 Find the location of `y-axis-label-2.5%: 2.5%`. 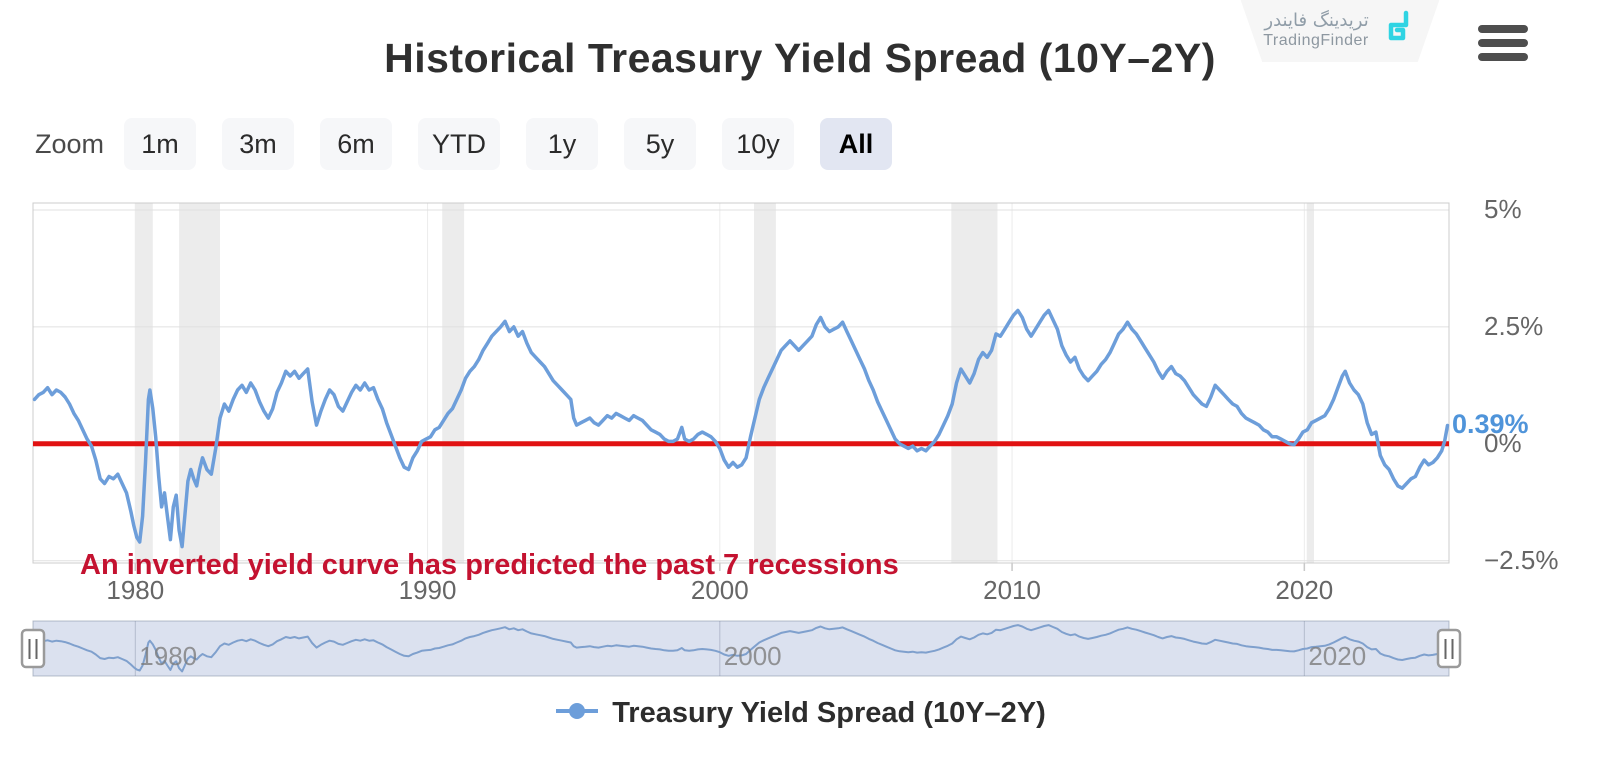

y-axis-label-2.5%: 2.5% is located at coordinates (1514, 325).